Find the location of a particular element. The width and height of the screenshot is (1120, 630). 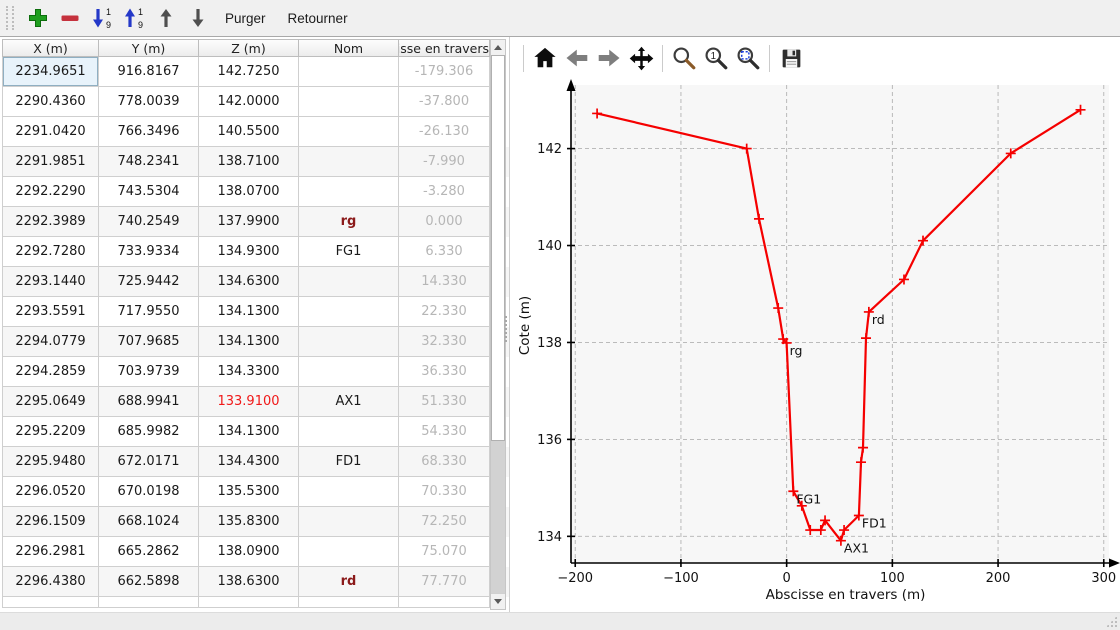

retourner-button: Retourner is located at coordinates (318, 18).